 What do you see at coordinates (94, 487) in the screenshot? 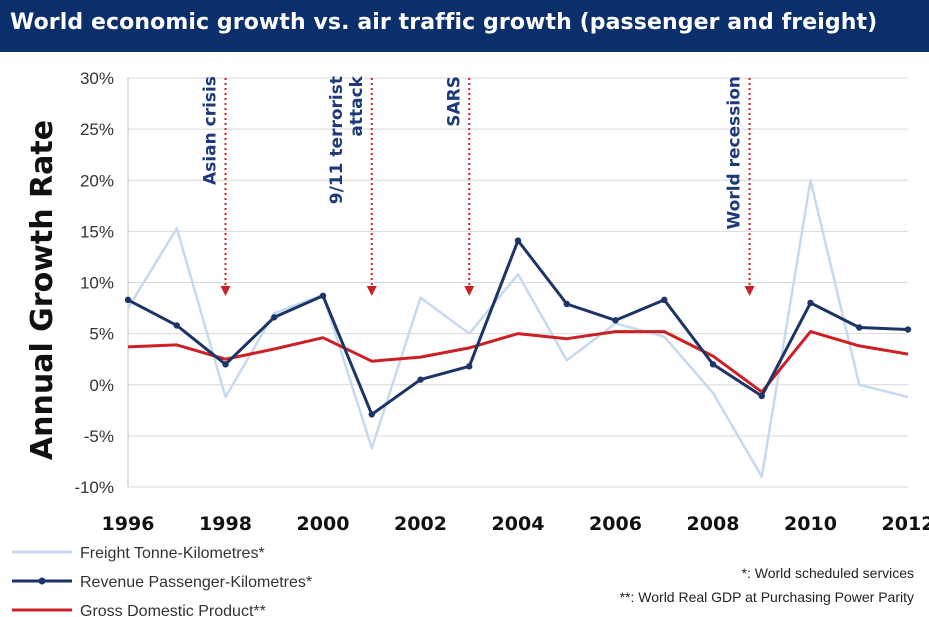
I see `y-tick-label: -10%` at bounding box center [94, 487].